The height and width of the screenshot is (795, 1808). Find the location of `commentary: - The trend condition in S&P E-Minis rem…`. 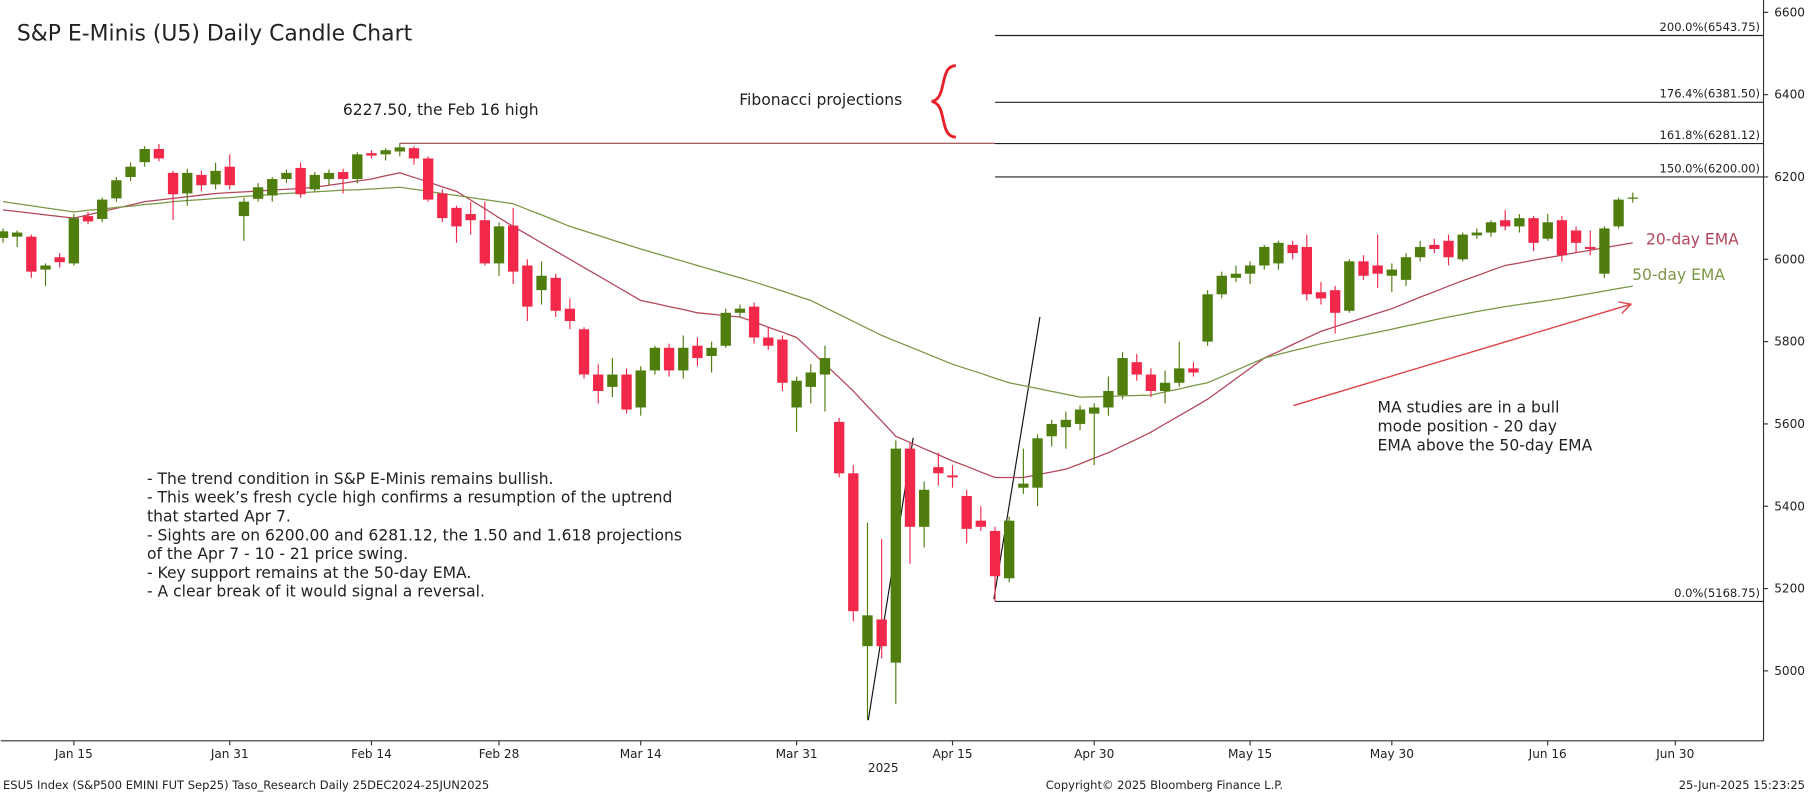

commentary: - The trend condition in S&P E-Minis rem… is located at coordinates (350, 479).